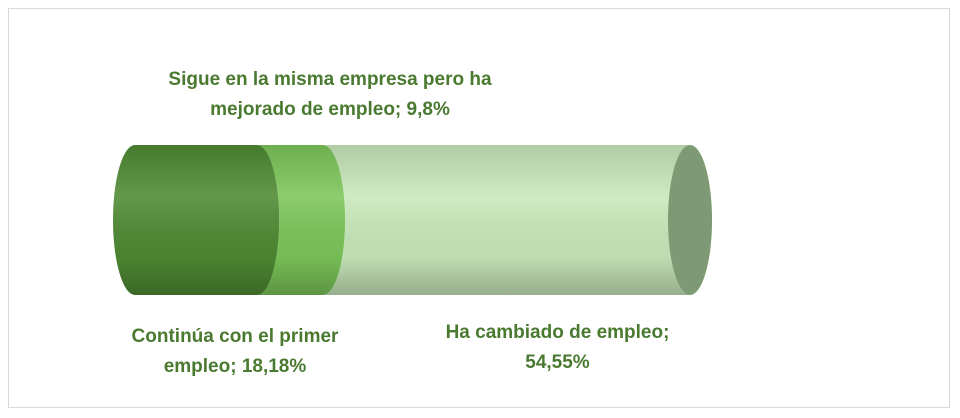 The image size is (960, 418). I want to click on data-label: Continúa con el primer empleo; 18,18%, so click(235, 351).